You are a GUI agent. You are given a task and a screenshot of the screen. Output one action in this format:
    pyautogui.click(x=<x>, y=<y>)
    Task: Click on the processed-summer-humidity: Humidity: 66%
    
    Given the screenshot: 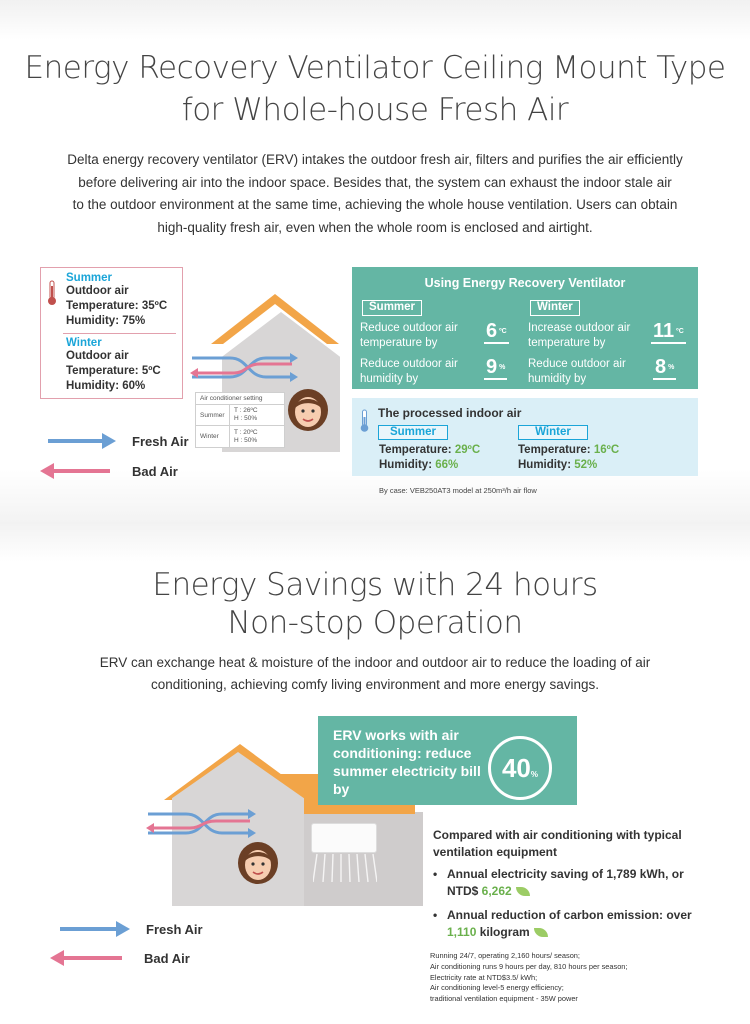 What is the action you would take?
    pyautogui.click(x=419, y=465)
    